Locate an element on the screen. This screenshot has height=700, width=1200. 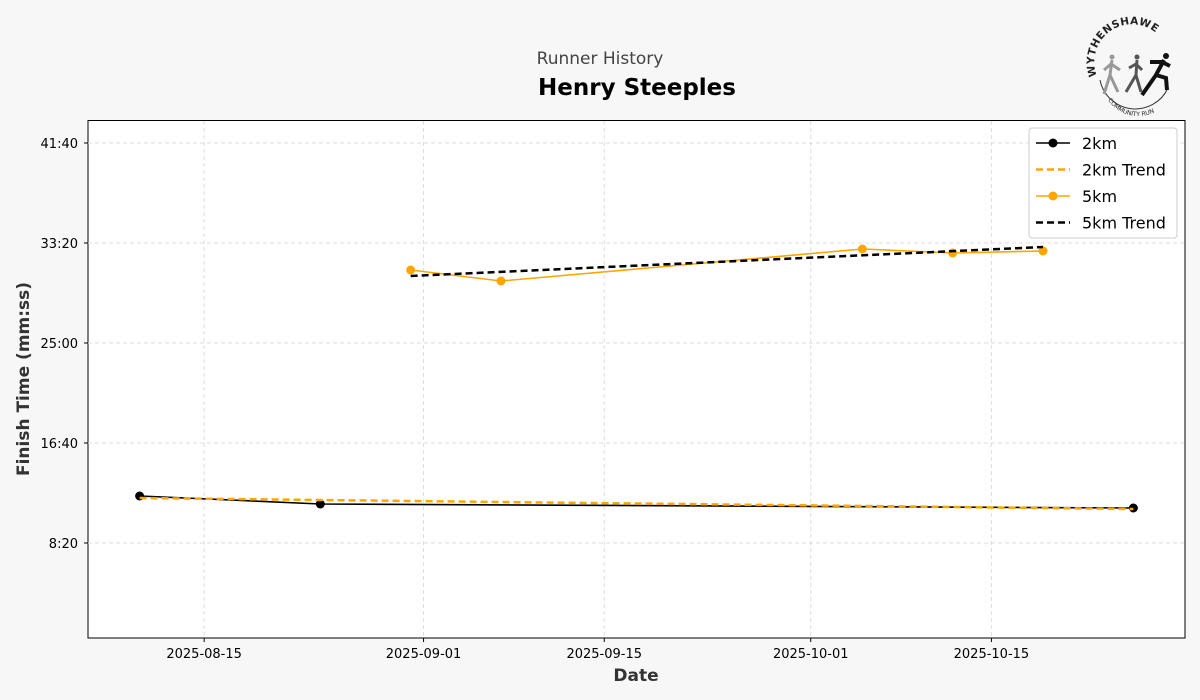
legend: 2km 2km Trend 5km 5km Trend is located at coordinates (1103, 183).